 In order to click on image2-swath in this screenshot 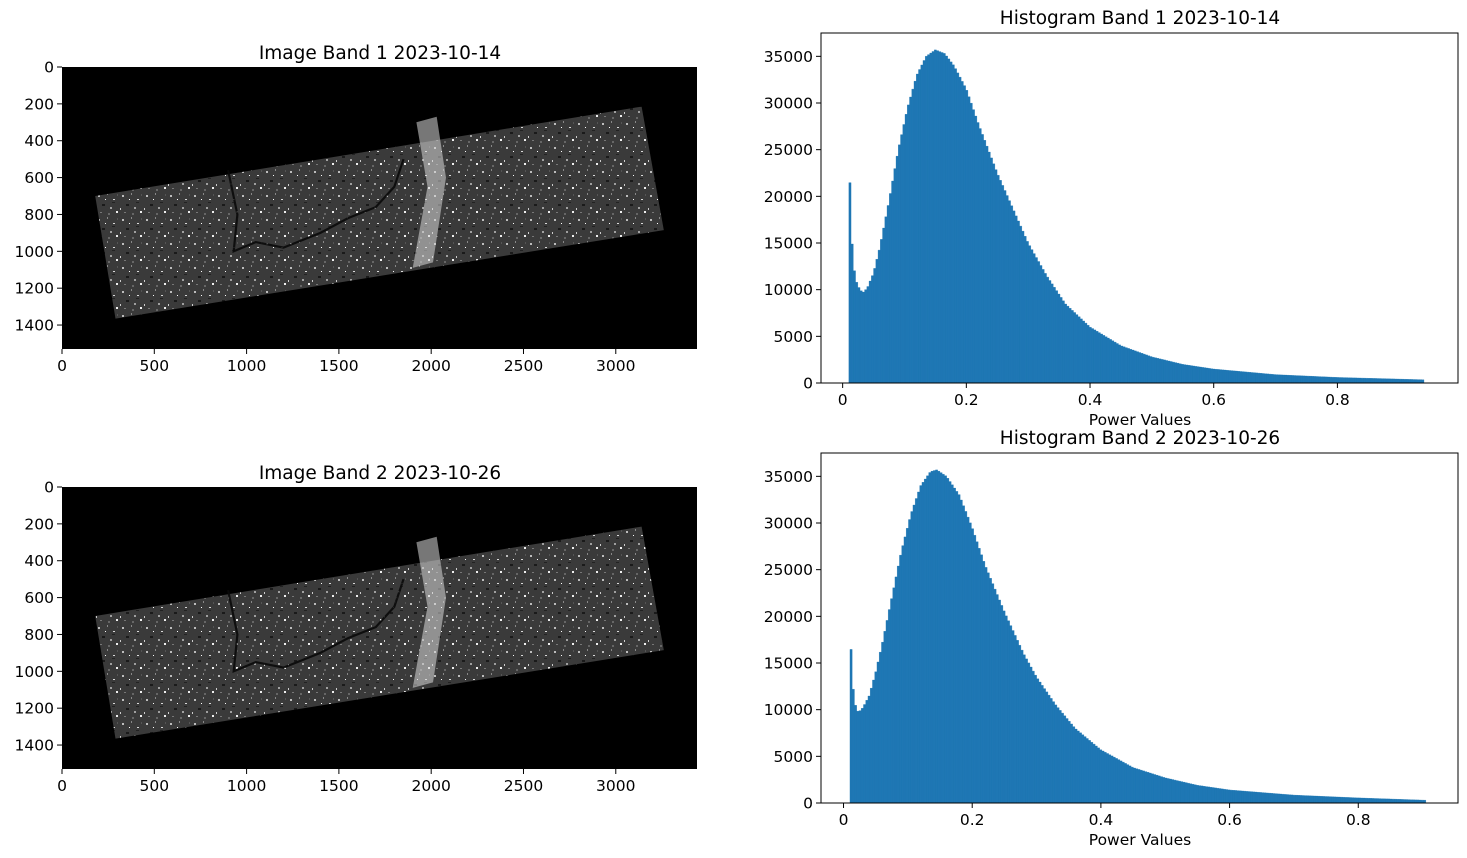, I will do `click(379, 632)`.